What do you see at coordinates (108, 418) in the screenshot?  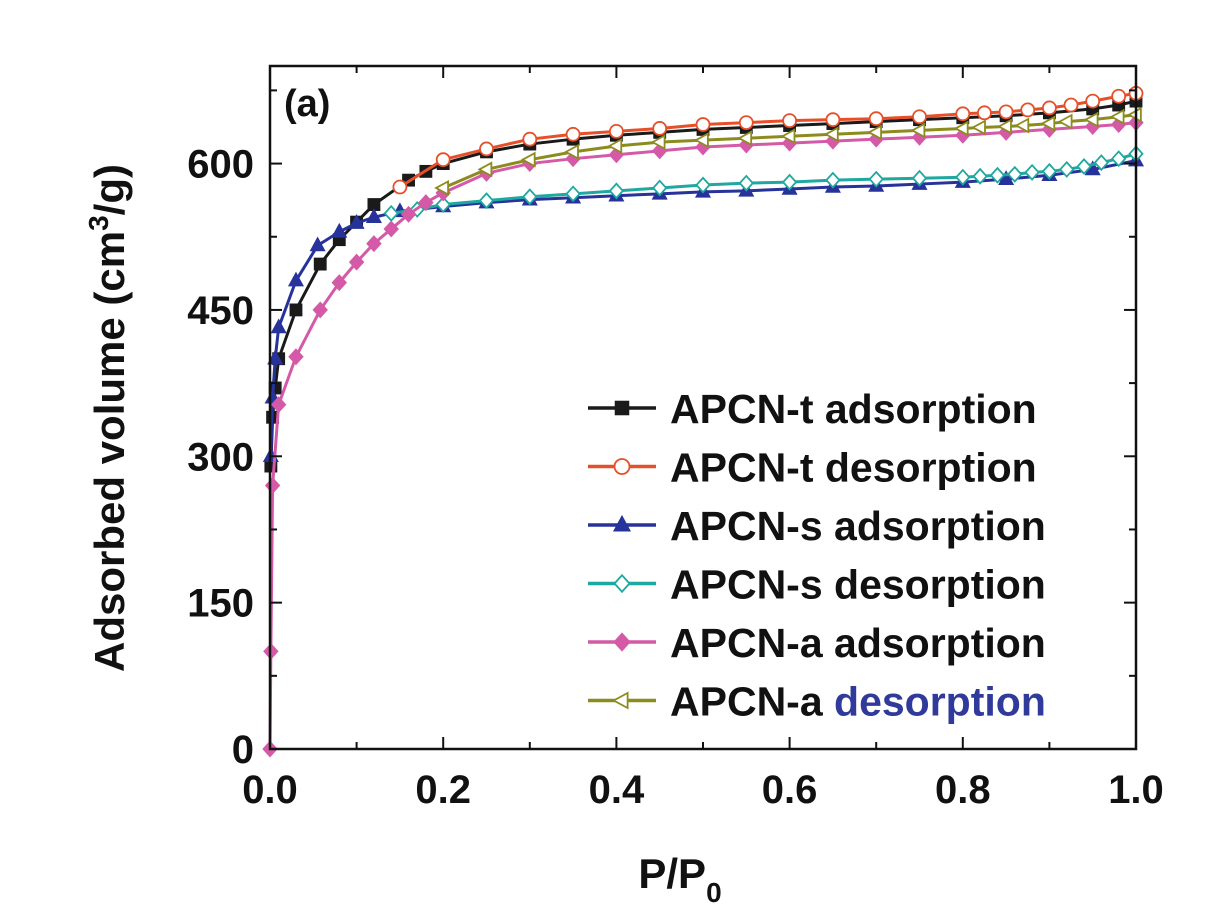 I see `y-axis-label: Adsorbed volume (cm3/g)` at bounding box center [108, 418].